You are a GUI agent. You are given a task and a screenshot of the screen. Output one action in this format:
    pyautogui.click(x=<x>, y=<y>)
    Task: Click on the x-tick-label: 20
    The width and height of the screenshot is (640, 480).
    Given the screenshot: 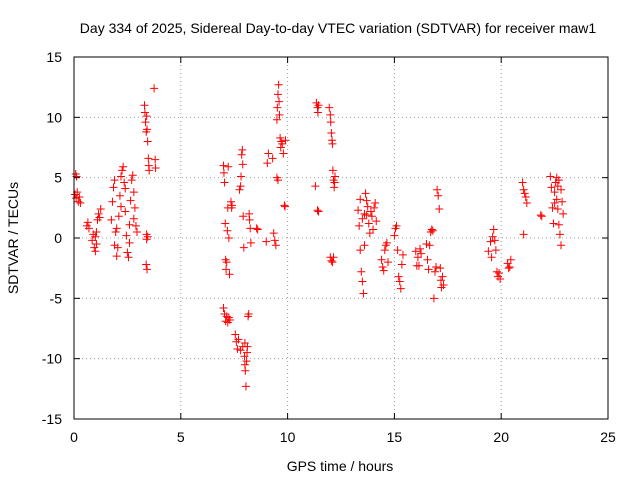 What is the action you would take?
    pyautogui.click(x=501, y=437)
    